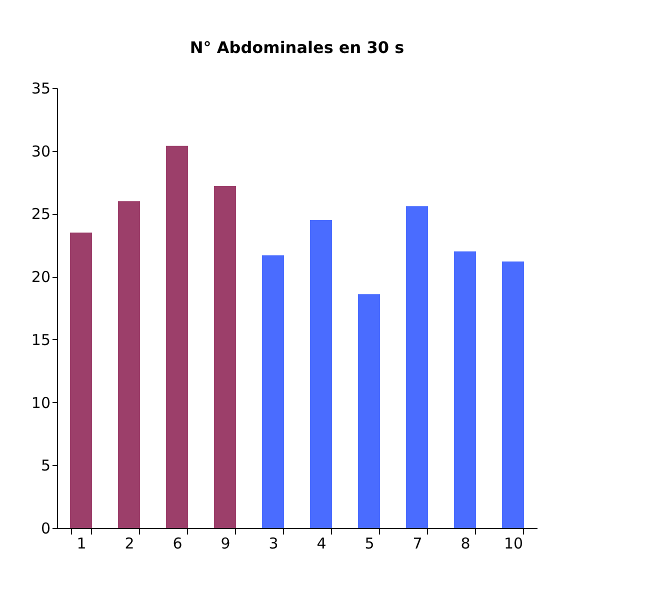  Describe the element at coordinates (465, 543) in the screenshot. I see `x-tick-label: 8` at that location.